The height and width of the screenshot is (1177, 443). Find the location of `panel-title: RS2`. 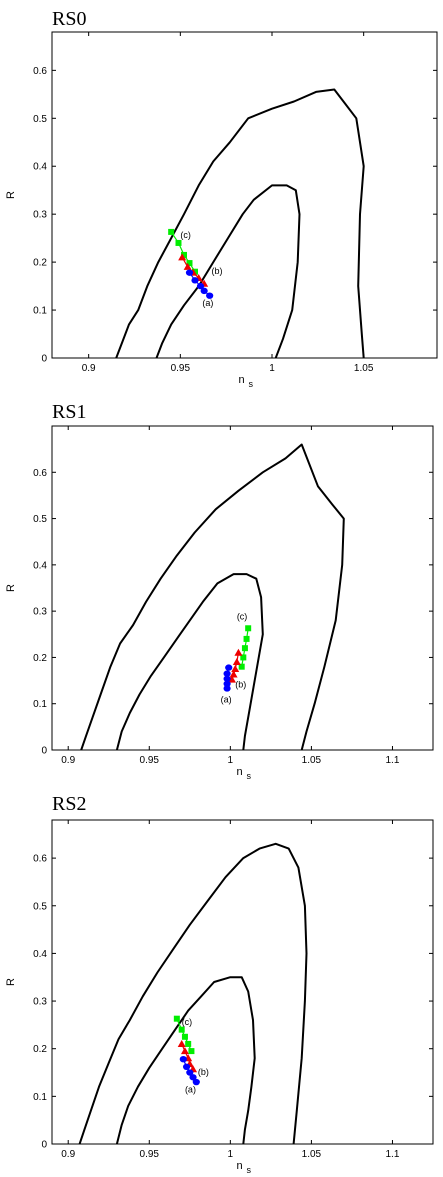

panel-title: RS2 is located at coordinates (69, 804).